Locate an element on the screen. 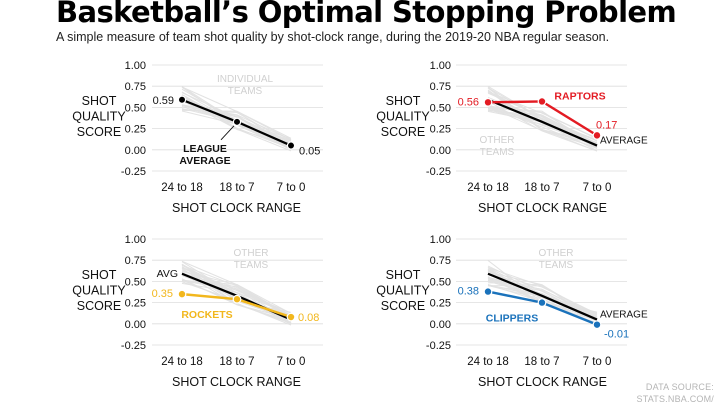 The width and height of the screenshot is (720, 405). data-source-site: STATS.NBA.COM/ is located at coordinates (675, 399).